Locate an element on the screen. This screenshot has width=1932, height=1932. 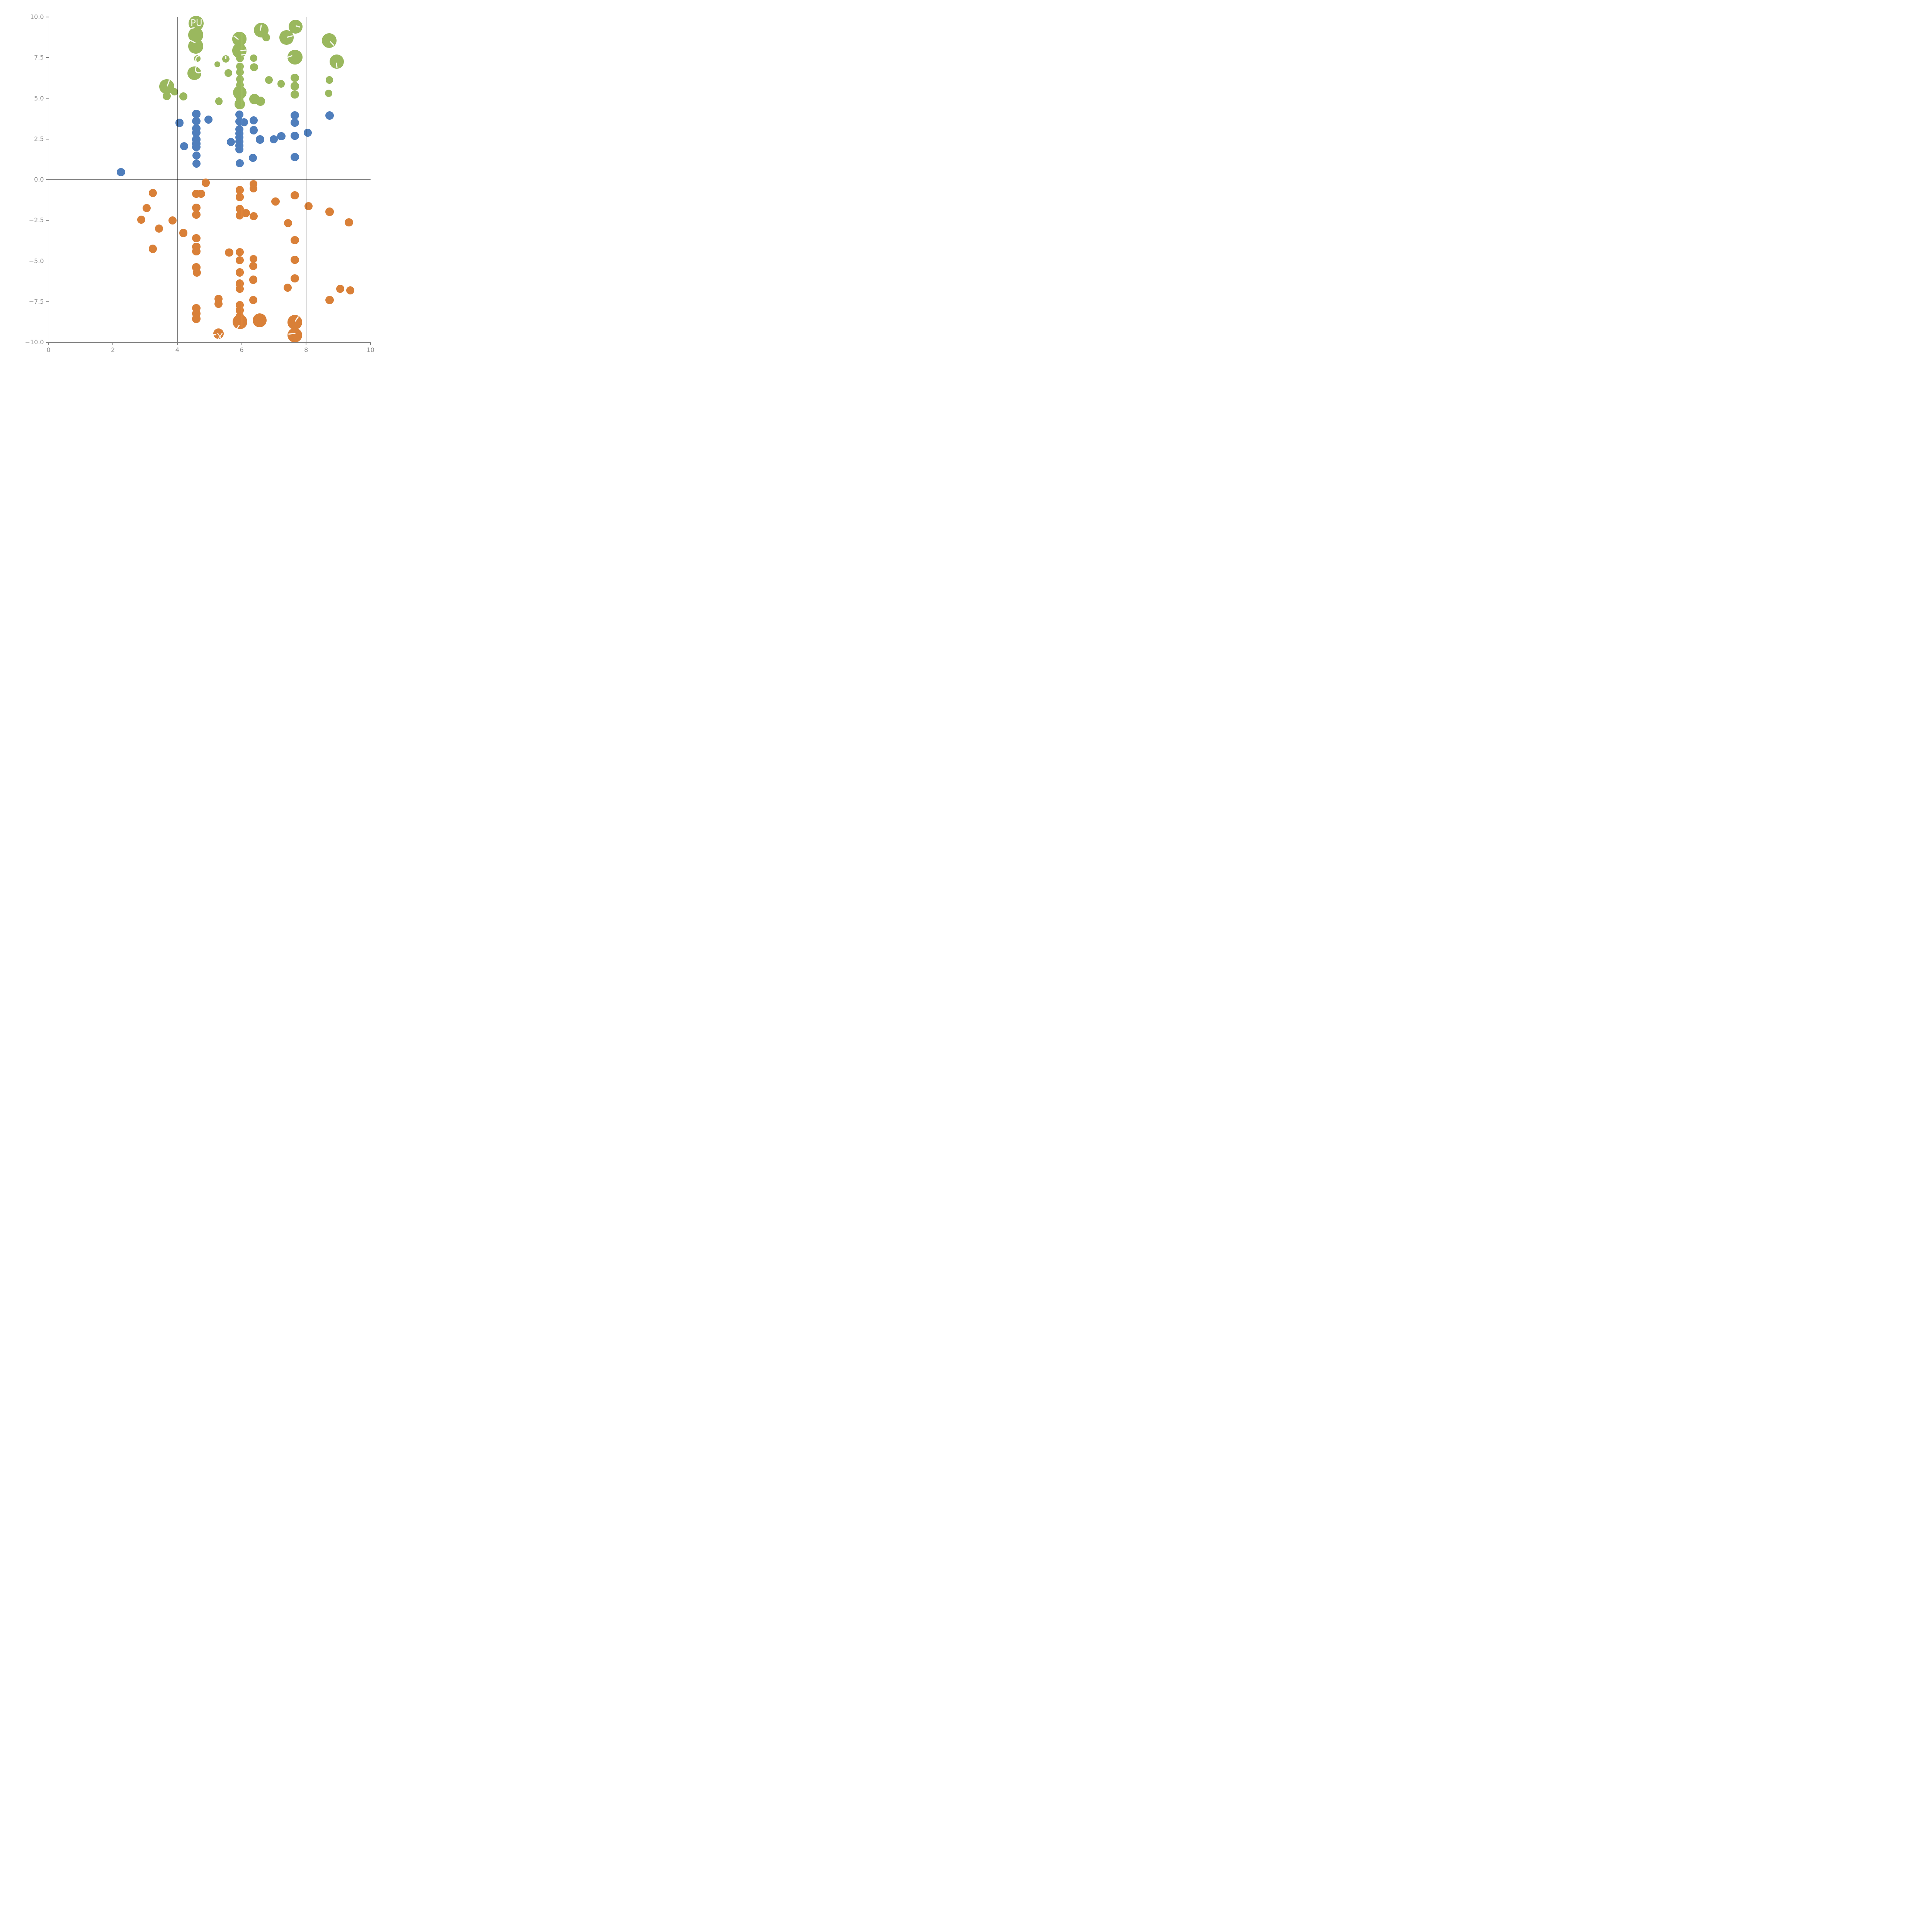
y-tick-label: 2.5 is located at coordinates (39, 139).